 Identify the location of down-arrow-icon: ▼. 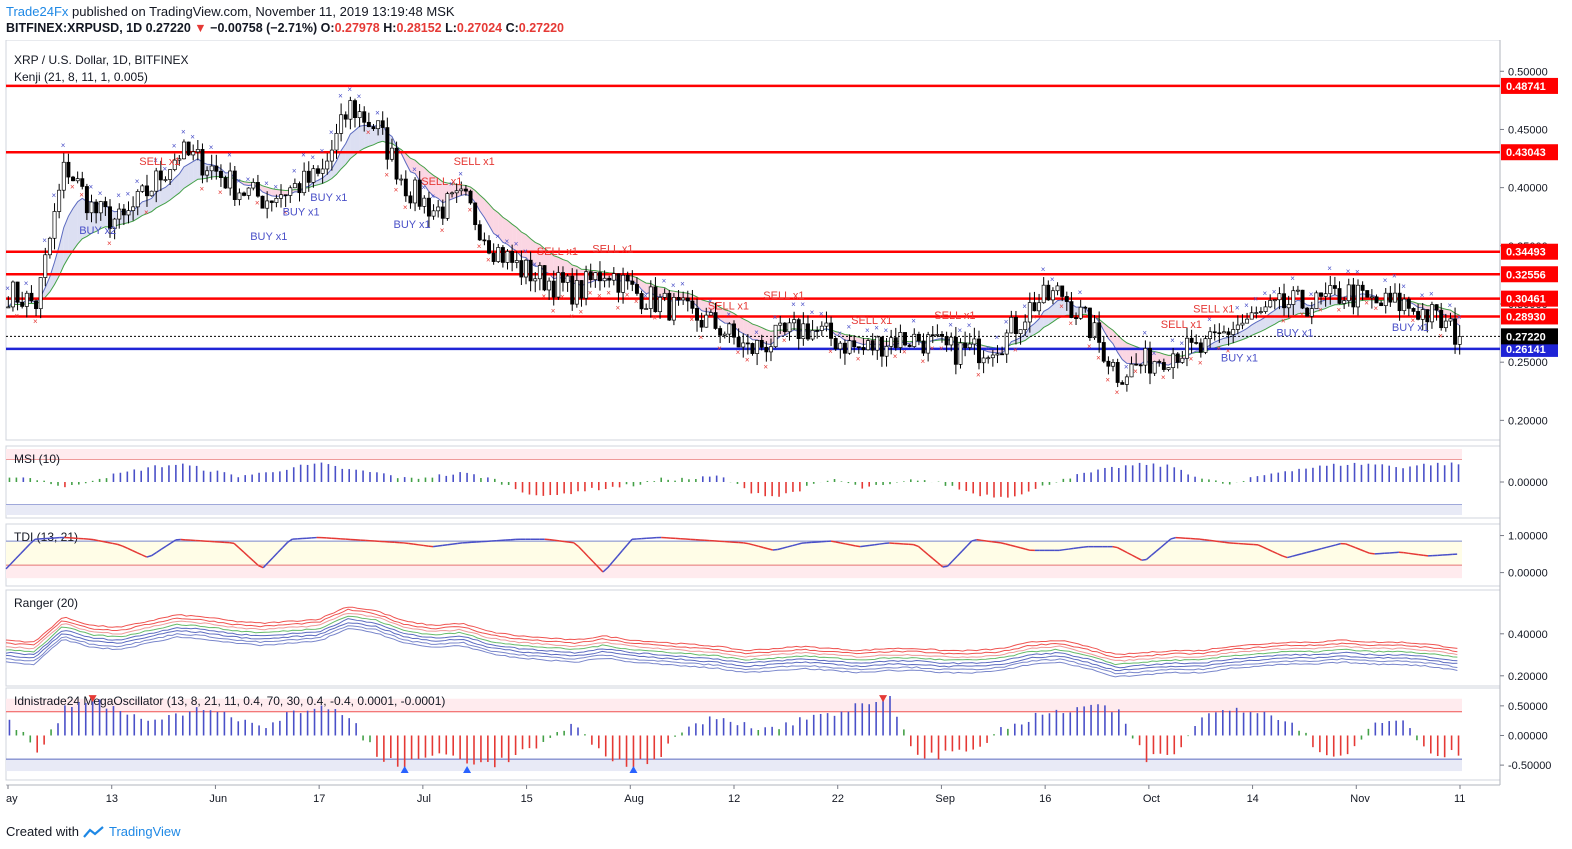
(200, 28).